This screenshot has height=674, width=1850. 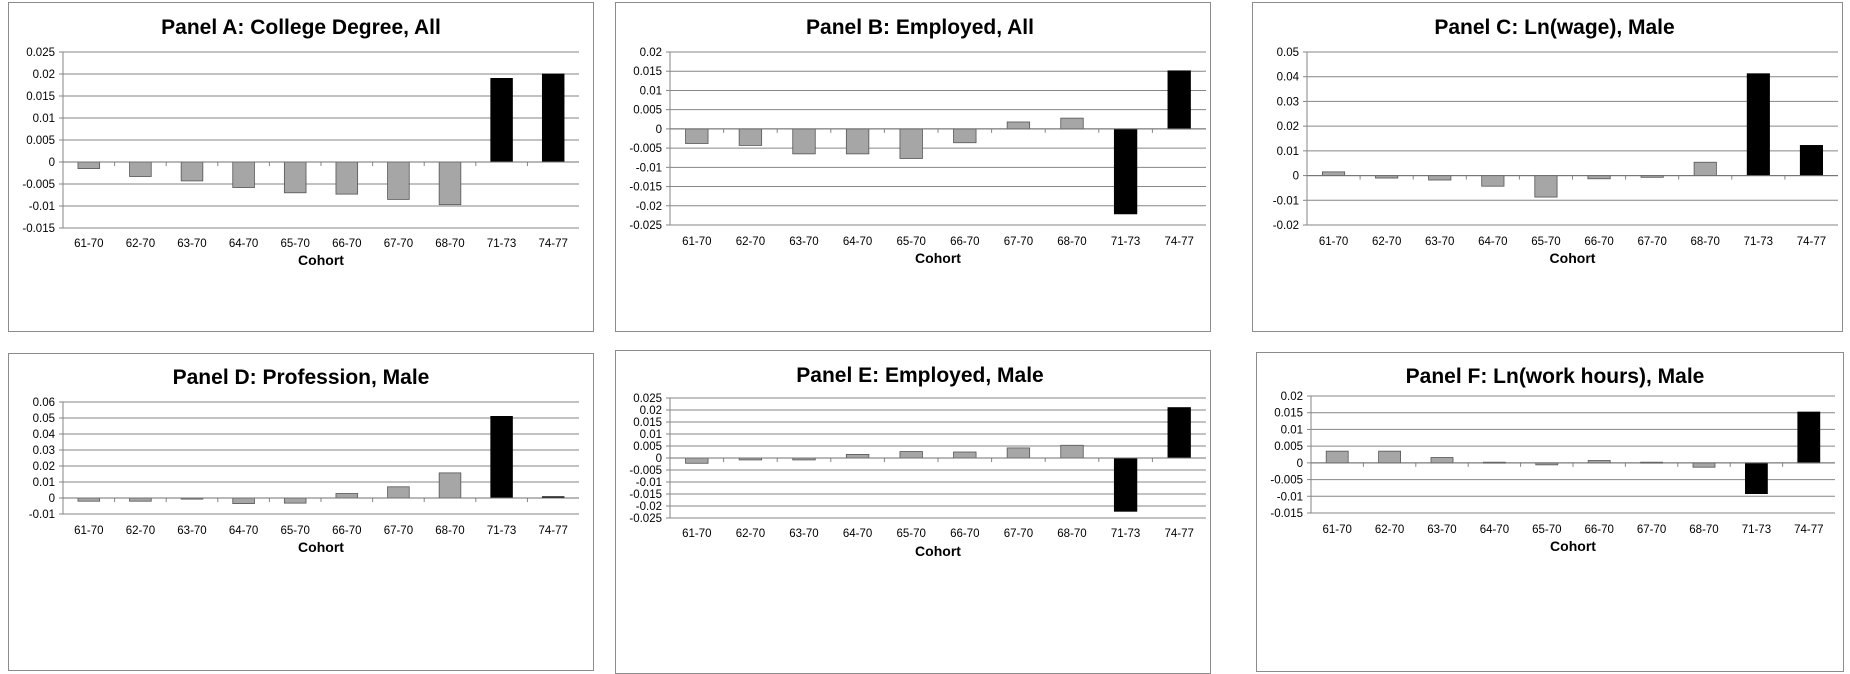 I want to click on chart-title: Panel D: Profession, Male, so click(x=301, y=377).